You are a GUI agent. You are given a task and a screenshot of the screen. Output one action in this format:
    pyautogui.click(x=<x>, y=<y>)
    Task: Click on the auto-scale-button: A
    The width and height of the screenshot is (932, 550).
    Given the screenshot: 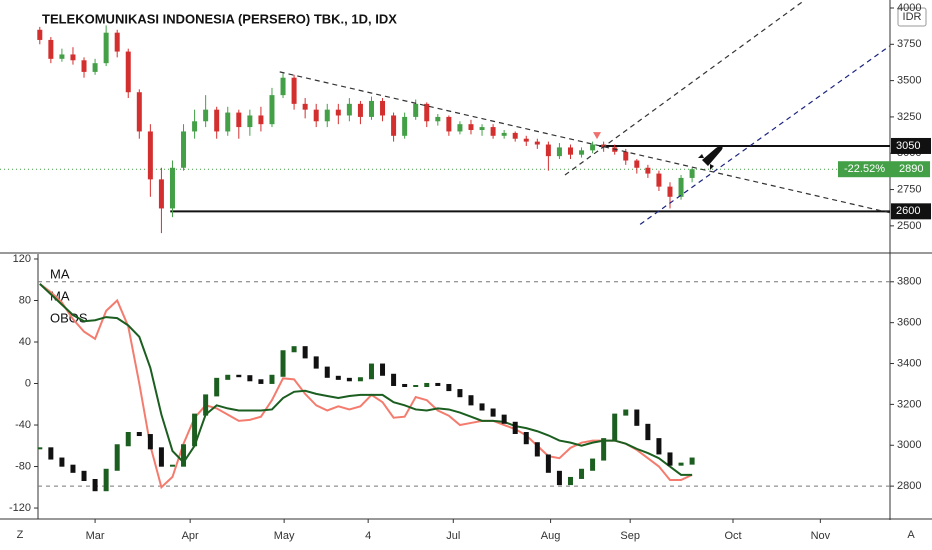 What is the action you would take?
    pyautogui.click(x=911, y=535)
    